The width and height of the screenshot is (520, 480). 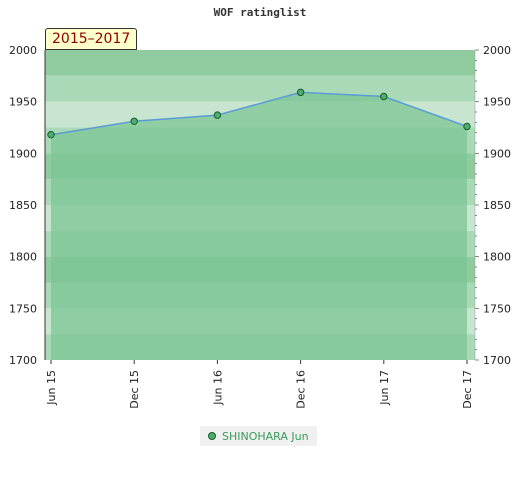 I want to click on y-tick-label-left: 1750, so click(x=23, y=308).